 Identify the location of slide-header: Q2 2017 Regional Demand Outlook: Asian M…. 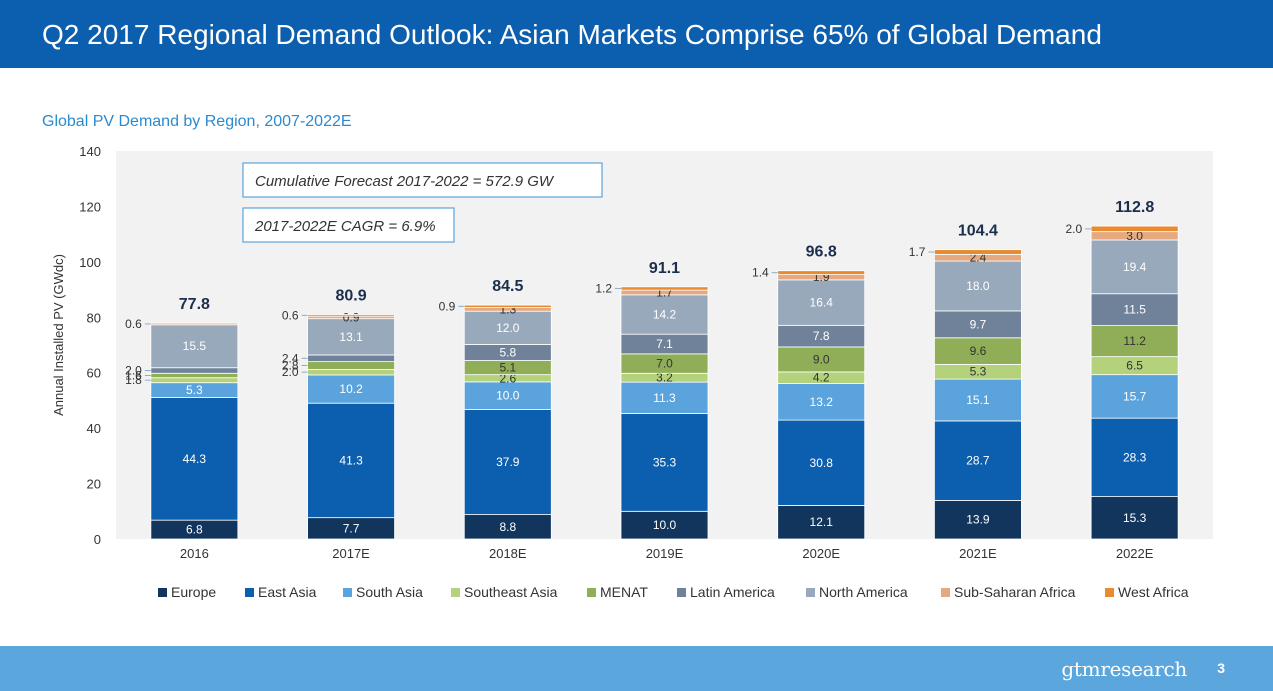
(636, 34).